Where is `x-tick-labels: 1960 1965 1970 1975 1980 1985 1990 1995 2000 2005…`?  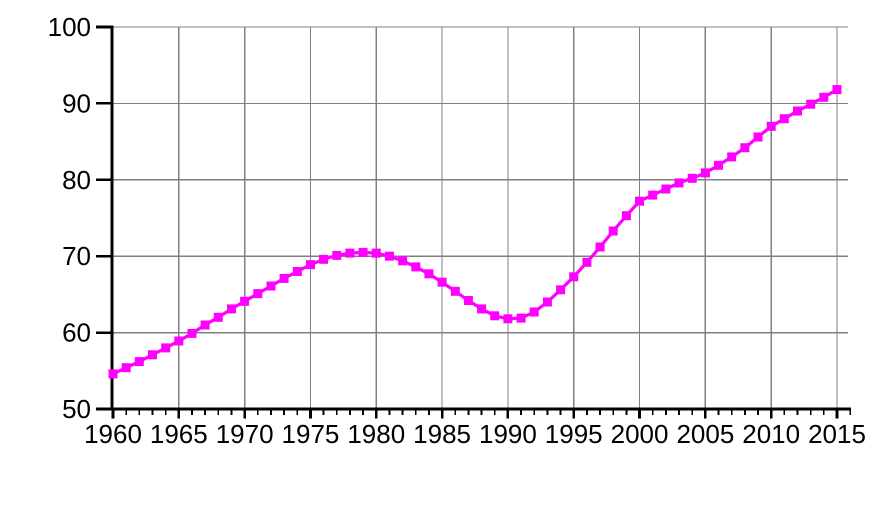 x-tick-labels: 1960 1965 1970 1975 1980 1985 1990 1995 2000 2005… is located at coordinates (475, 434).